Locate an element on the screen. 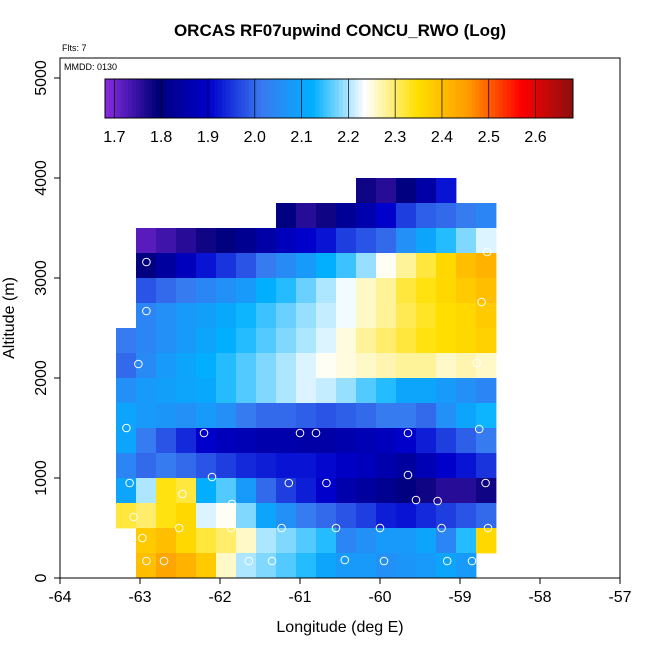  y-tick-label: 5000 is located at coordinates (41, 78).